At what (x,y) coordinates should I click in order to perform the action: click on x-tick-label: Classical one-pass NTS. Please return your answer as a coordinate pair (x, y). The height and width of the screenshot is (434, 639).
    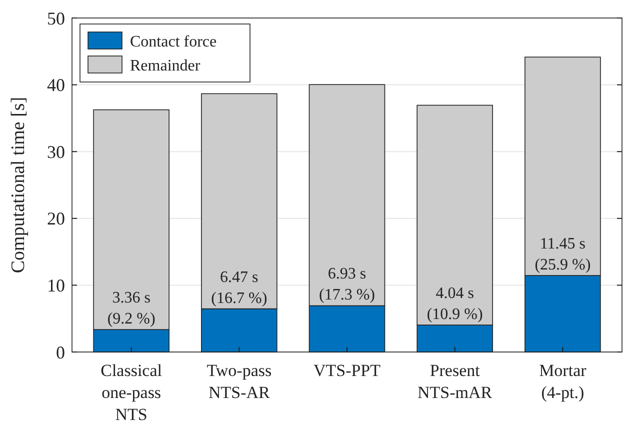
    Looking at the image, I should click on (131, 392).